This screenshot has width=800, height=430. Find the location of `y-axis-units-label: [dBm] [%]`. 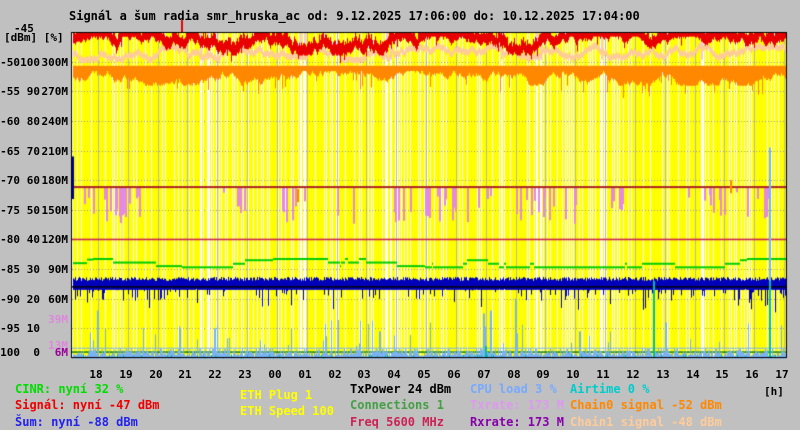

y-axis-units-label: [dBm] [%] is located at coordinates (34, 37).